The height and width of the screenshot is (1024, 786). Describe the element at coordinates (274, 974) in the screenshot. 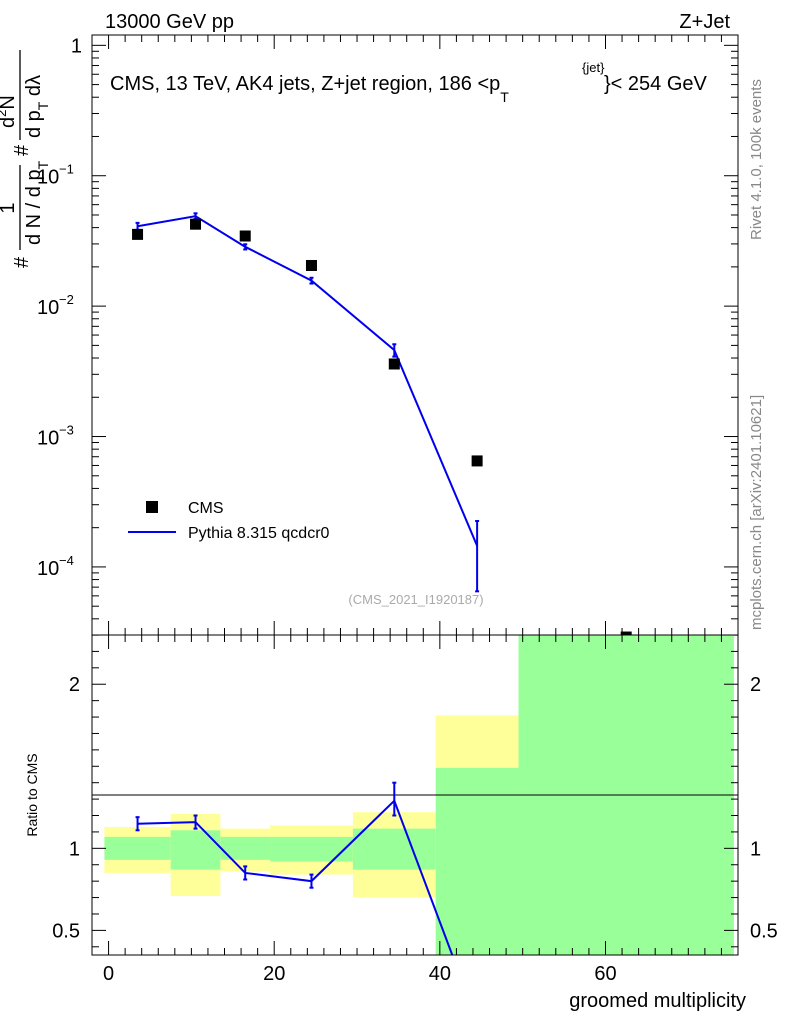

I see `x-tick-label: 20` at that location.